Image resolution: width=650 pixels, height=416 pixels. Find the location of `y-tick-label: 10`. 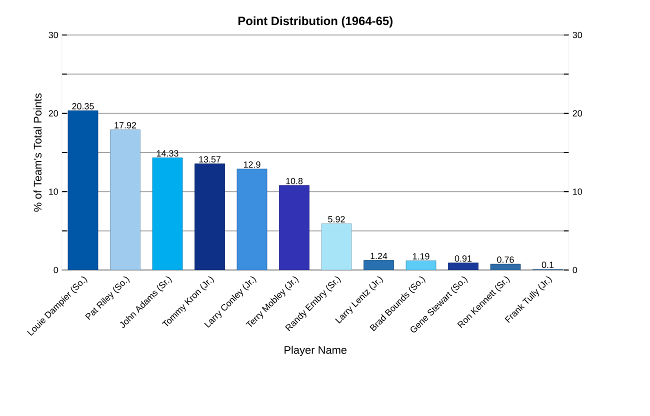

y-tick-label: 10 is located at coordinates (53, 191).